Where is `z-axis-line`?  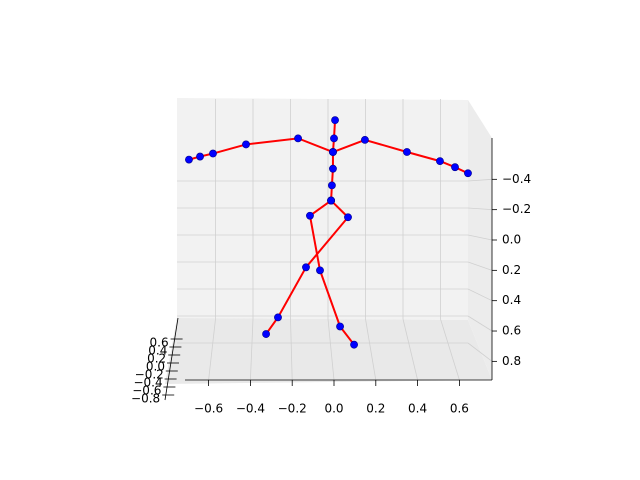 z-axis-line is located at coordinates (171, 359).